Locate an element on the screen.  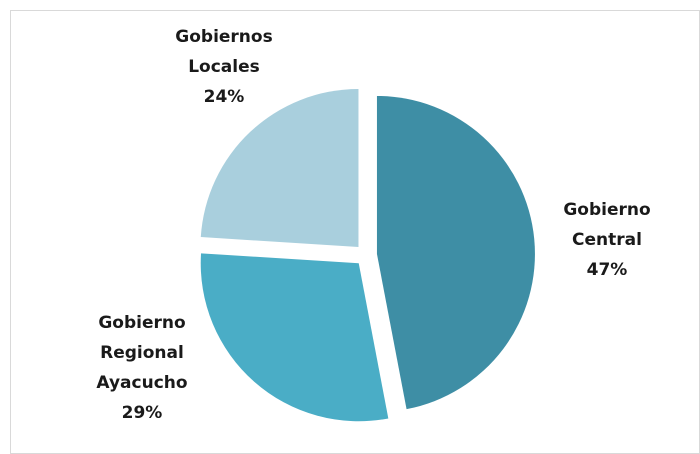
slice-label: Gobierno Central is located at coordinates (606, 225).